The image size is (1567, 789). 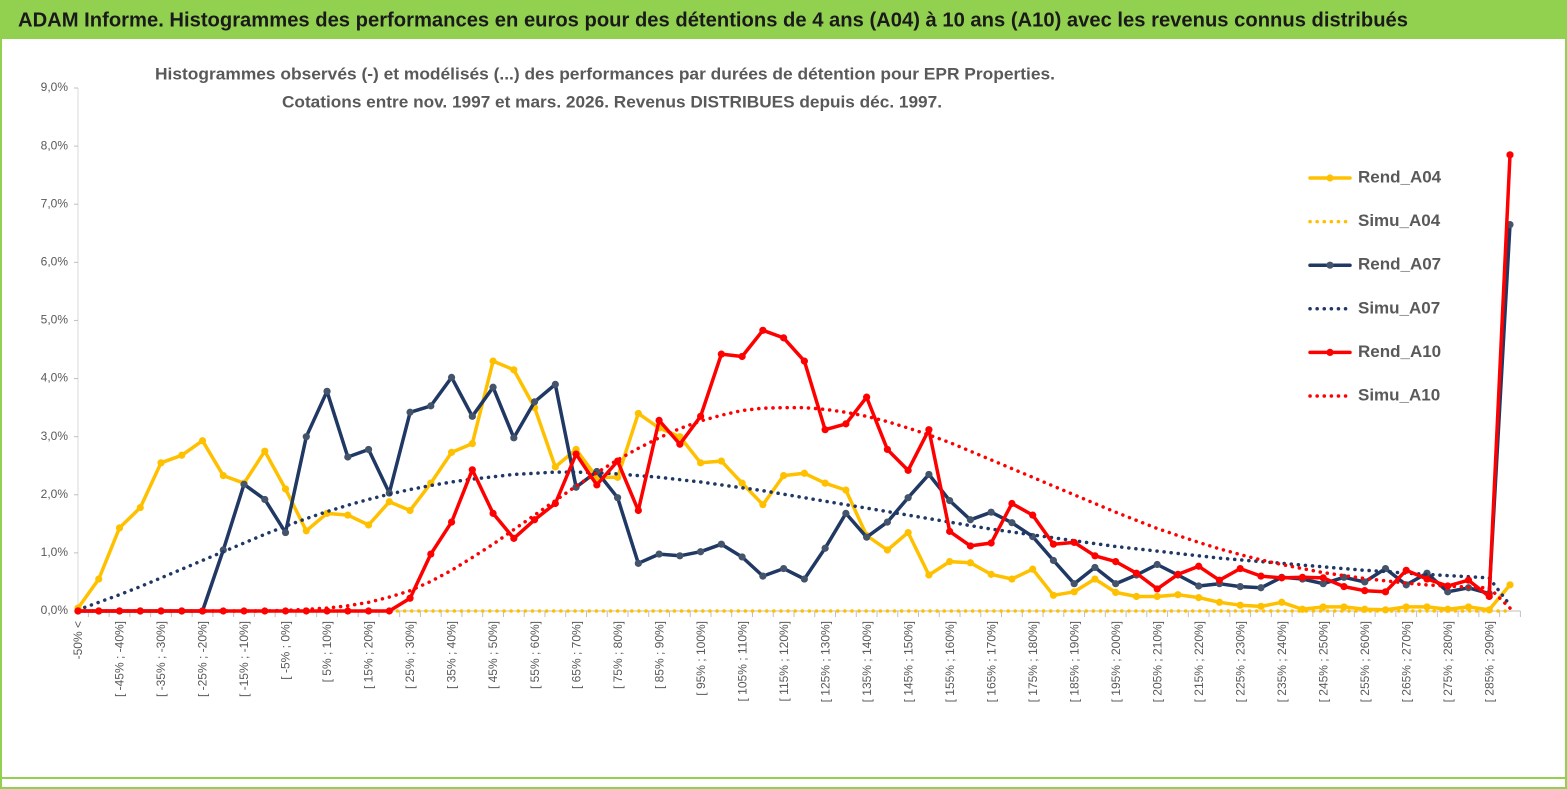 I want to click on legend-label: Simu_A04, so click(x=1399, y=220).